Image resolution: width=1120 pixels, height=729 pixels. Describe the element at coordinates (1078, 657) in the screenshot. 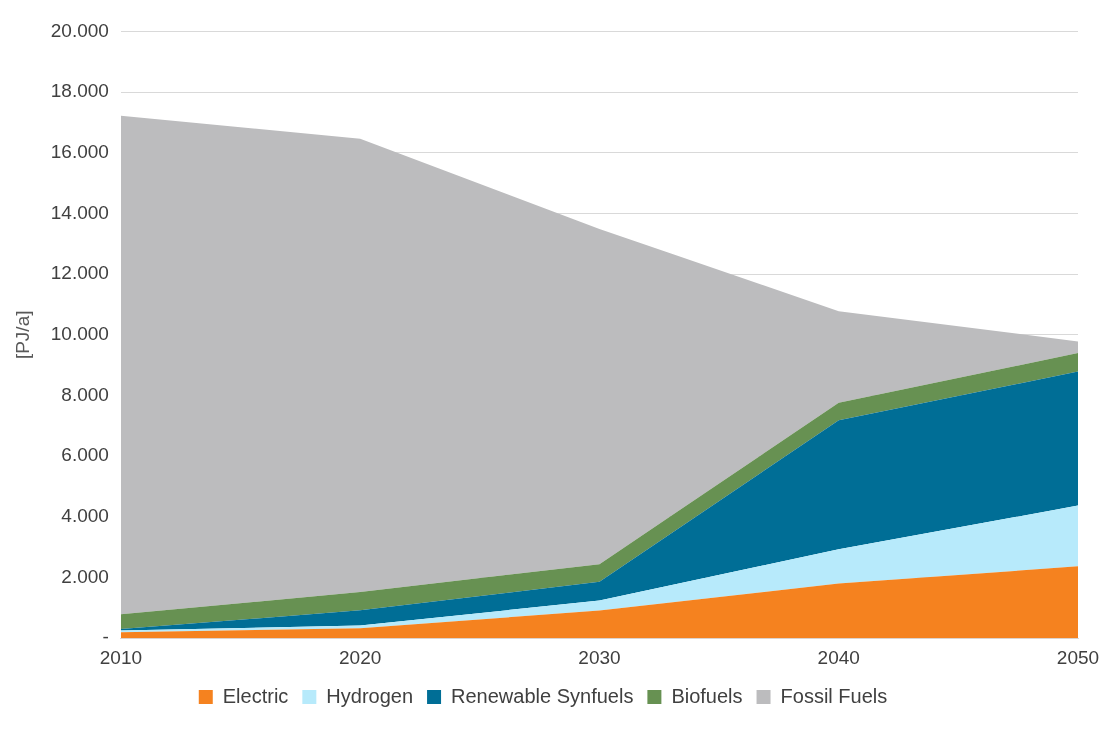

I see `x-tick-label: 2050` at that location.